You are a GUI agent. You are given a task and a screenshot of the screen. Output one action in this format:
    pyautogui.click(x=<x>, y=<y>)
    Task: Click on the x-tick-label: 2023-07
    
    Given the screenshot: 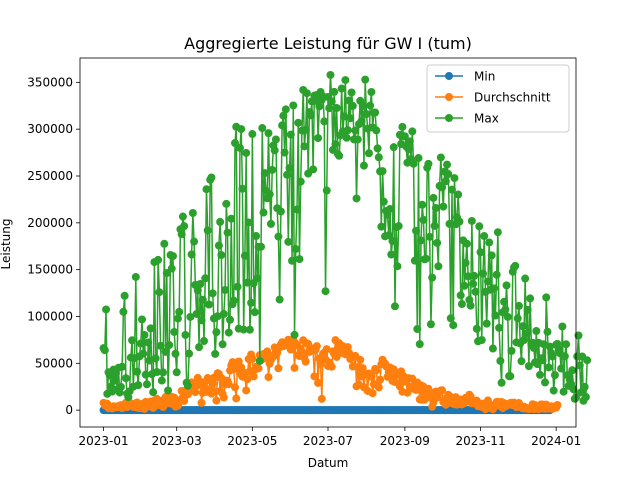 What is the action you would take?
    pyautogui.click(x=328, y=441)
    